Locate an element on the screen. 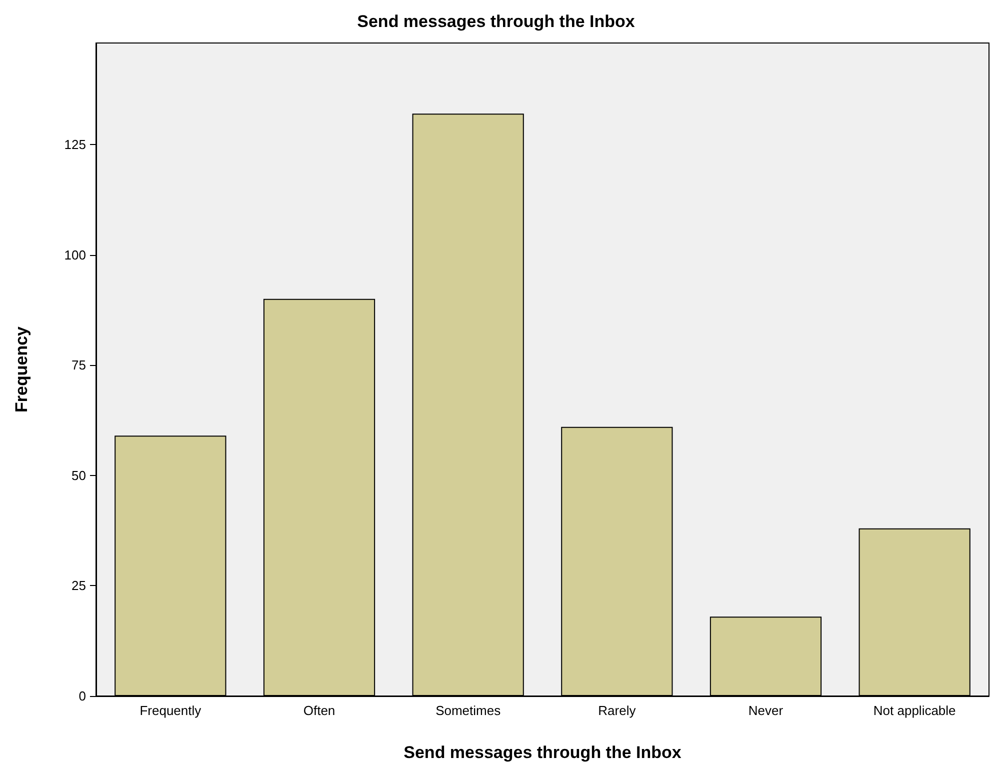 This screenshot has height=775, width=992. y-tick-label: 125 is located at coordinates (75, 144).